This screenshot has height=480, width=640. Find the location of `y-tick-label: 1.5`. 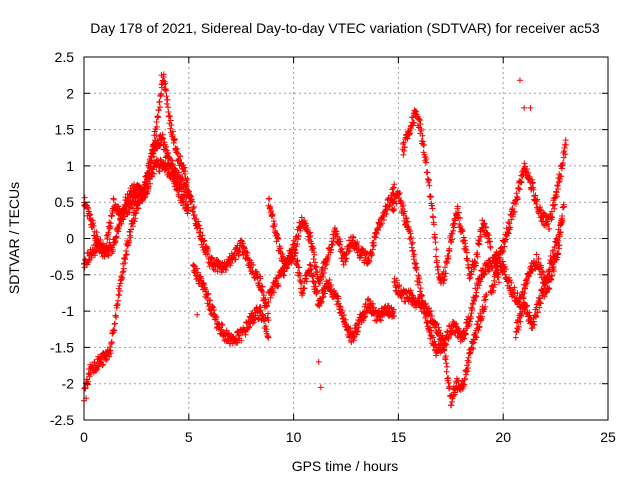

y-tick-label: 1.5 is located at coordinates (65, 130).